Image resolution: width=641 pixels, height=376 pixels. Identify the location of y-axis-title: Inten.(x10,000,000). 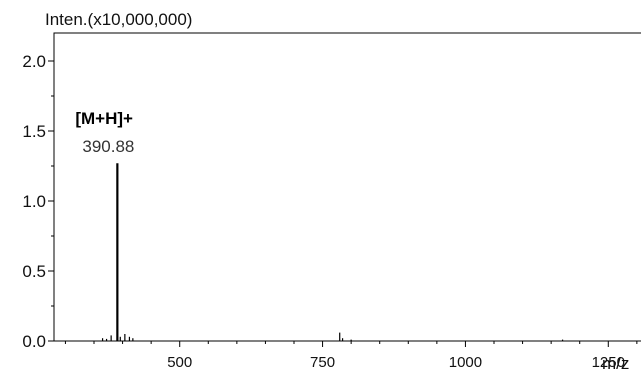
(118, 19).